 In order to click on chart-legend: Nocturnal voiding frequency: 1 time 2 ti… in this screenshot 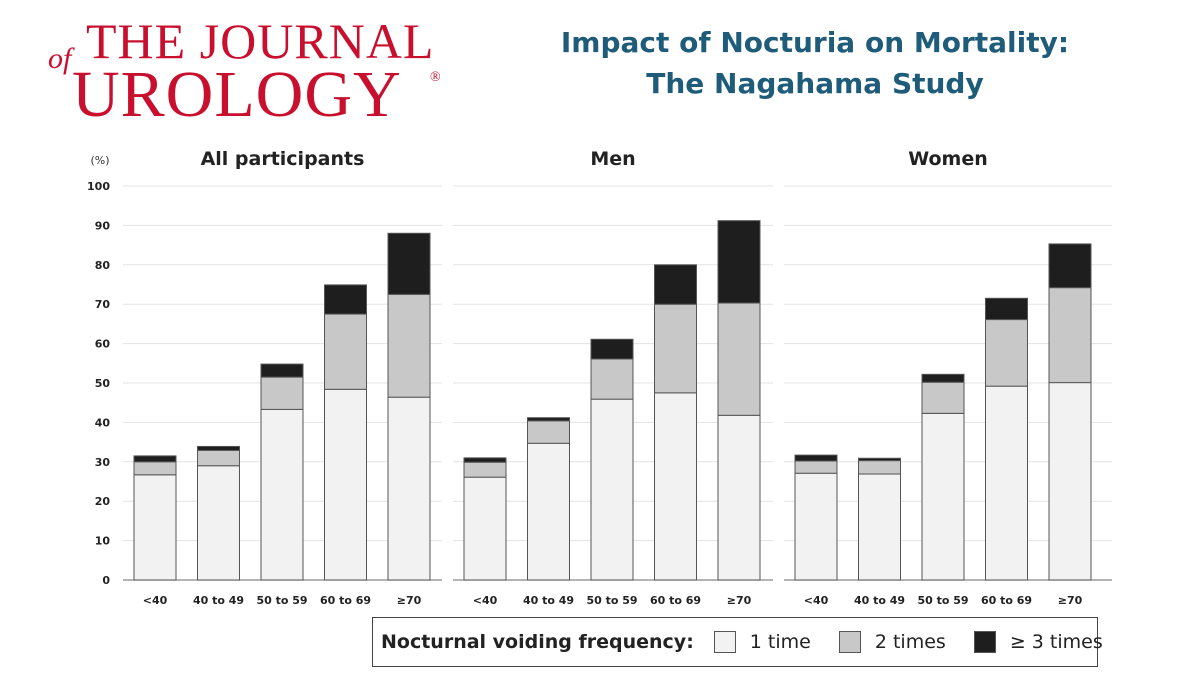, I will do `click(737, 642)`.